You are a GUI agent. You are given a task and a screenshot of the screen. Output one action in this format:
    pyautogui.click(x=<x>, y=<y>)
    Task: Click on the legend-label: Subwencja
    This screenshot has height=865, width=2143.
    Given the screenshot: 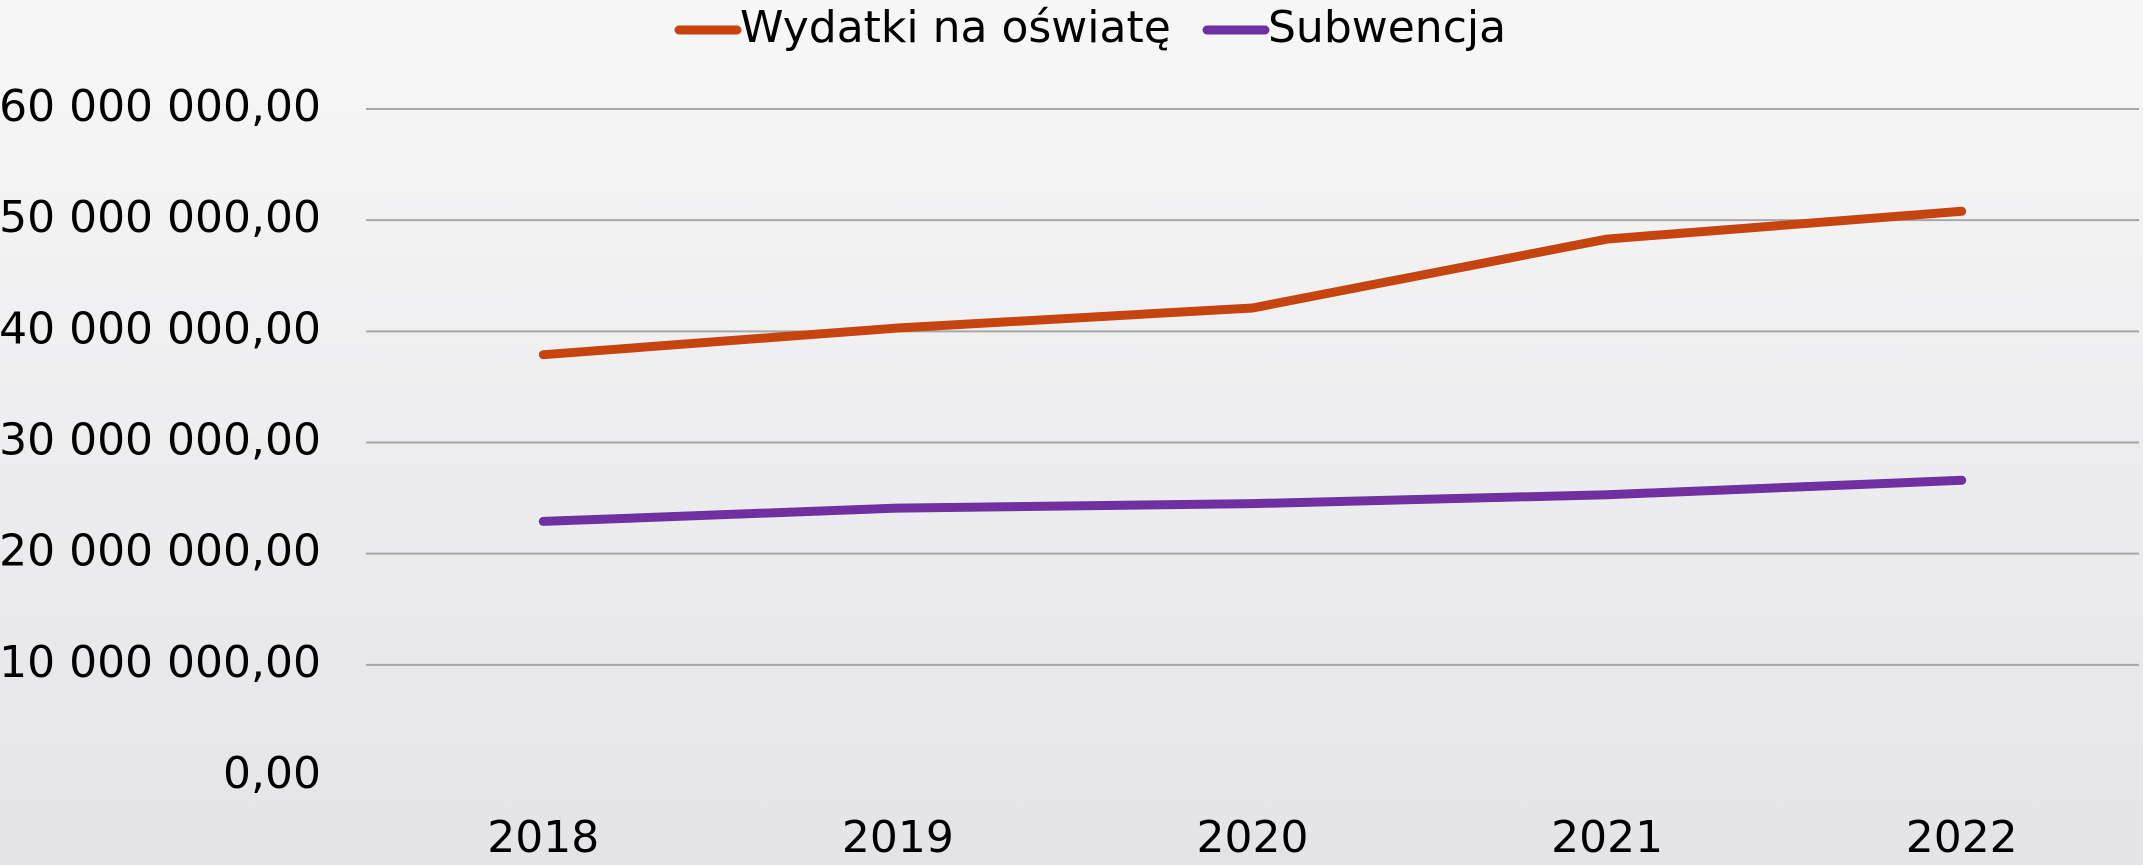 What is the action you would take?
    pyautogui.click(x=1387, y=27)
    